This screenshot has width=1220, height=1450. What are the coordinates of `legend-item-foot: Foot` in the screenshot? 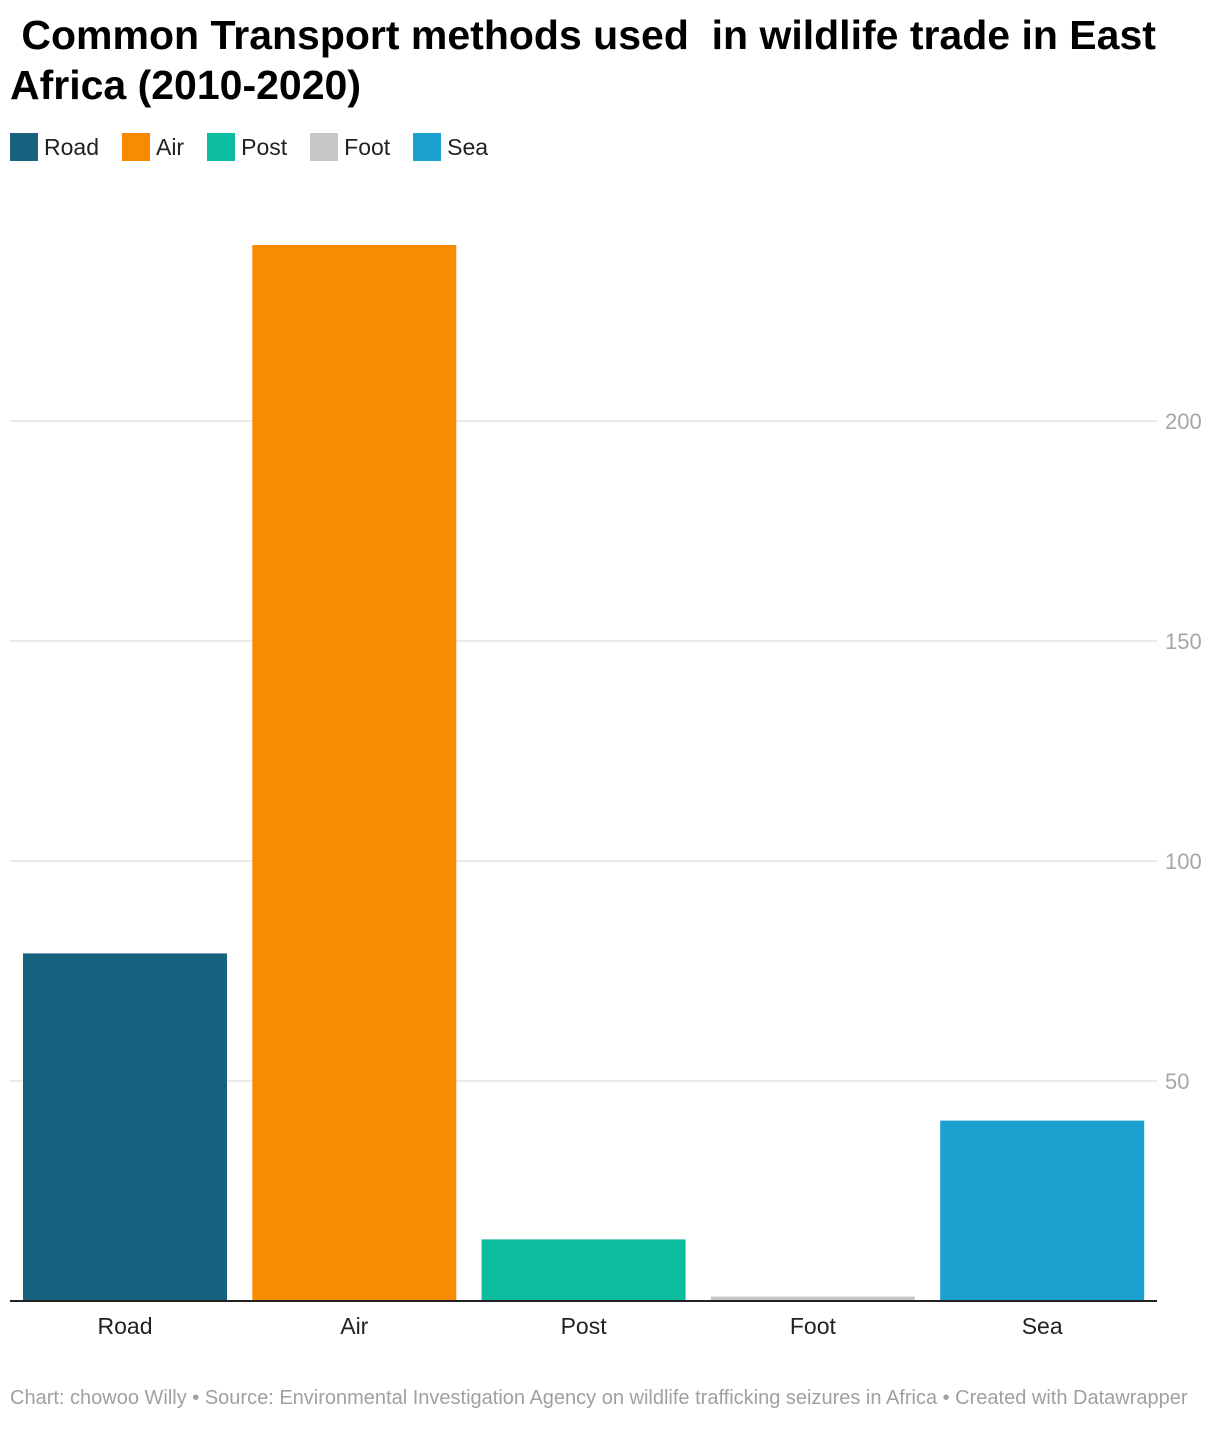 It's located at (350, 147).